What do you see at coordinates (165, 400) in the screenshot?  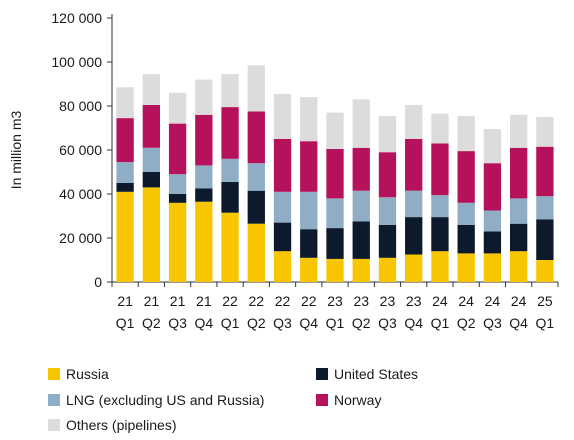 I see `legend-label: LNG (excluding US and Russia)` at bounding box center [165, 400].